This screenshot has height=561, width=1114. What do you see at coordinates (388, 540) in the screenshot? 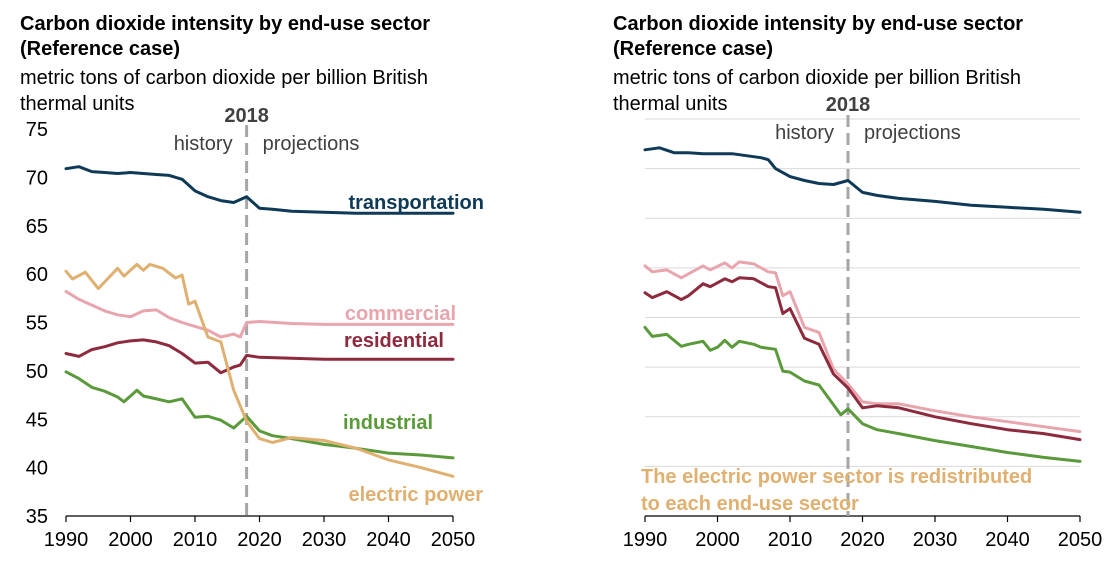
I see `left-x-tick-label: 2040` at bounding box center [388, 540].